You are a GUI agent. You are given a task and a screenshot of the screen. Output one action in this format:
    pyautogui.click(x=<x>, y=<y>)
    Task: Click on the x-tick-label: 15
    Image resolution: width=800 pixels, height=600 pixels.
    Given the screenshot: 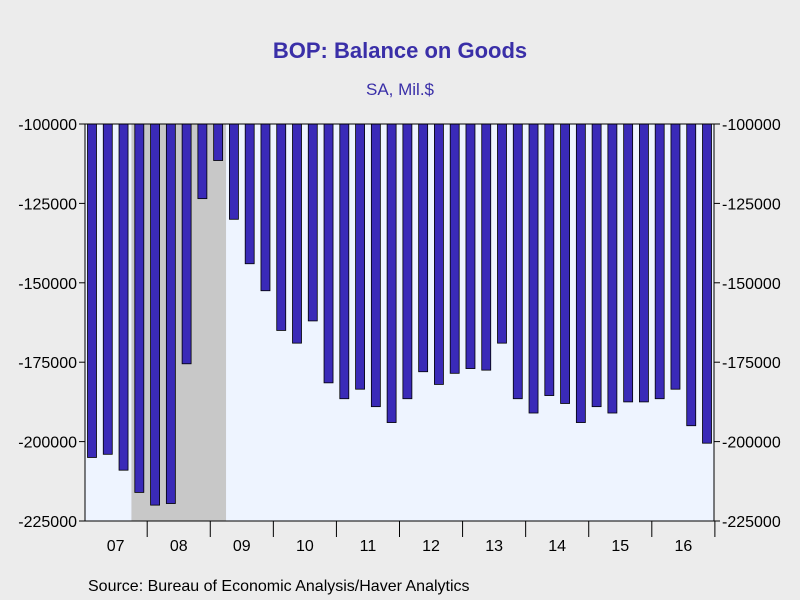 What is the action you would take?
    pyautogui.click(x=620, y=546)
    